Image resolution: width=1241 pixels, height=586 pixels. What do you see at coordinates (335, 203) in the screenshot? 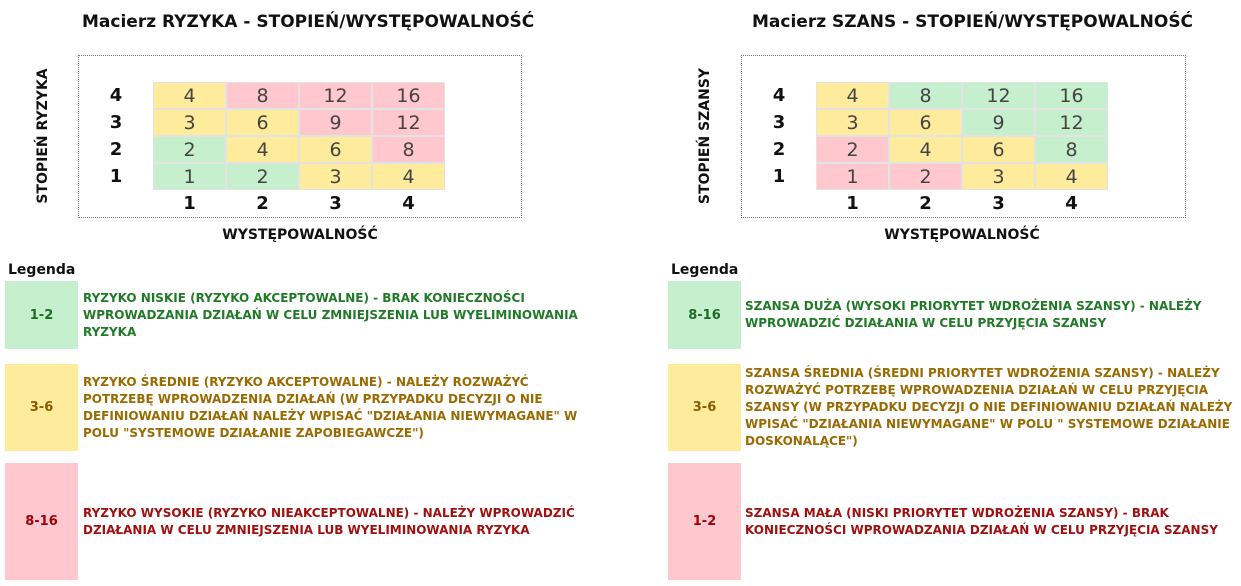
I see `risk-col-label: 3` at bounding box center [335, 203].